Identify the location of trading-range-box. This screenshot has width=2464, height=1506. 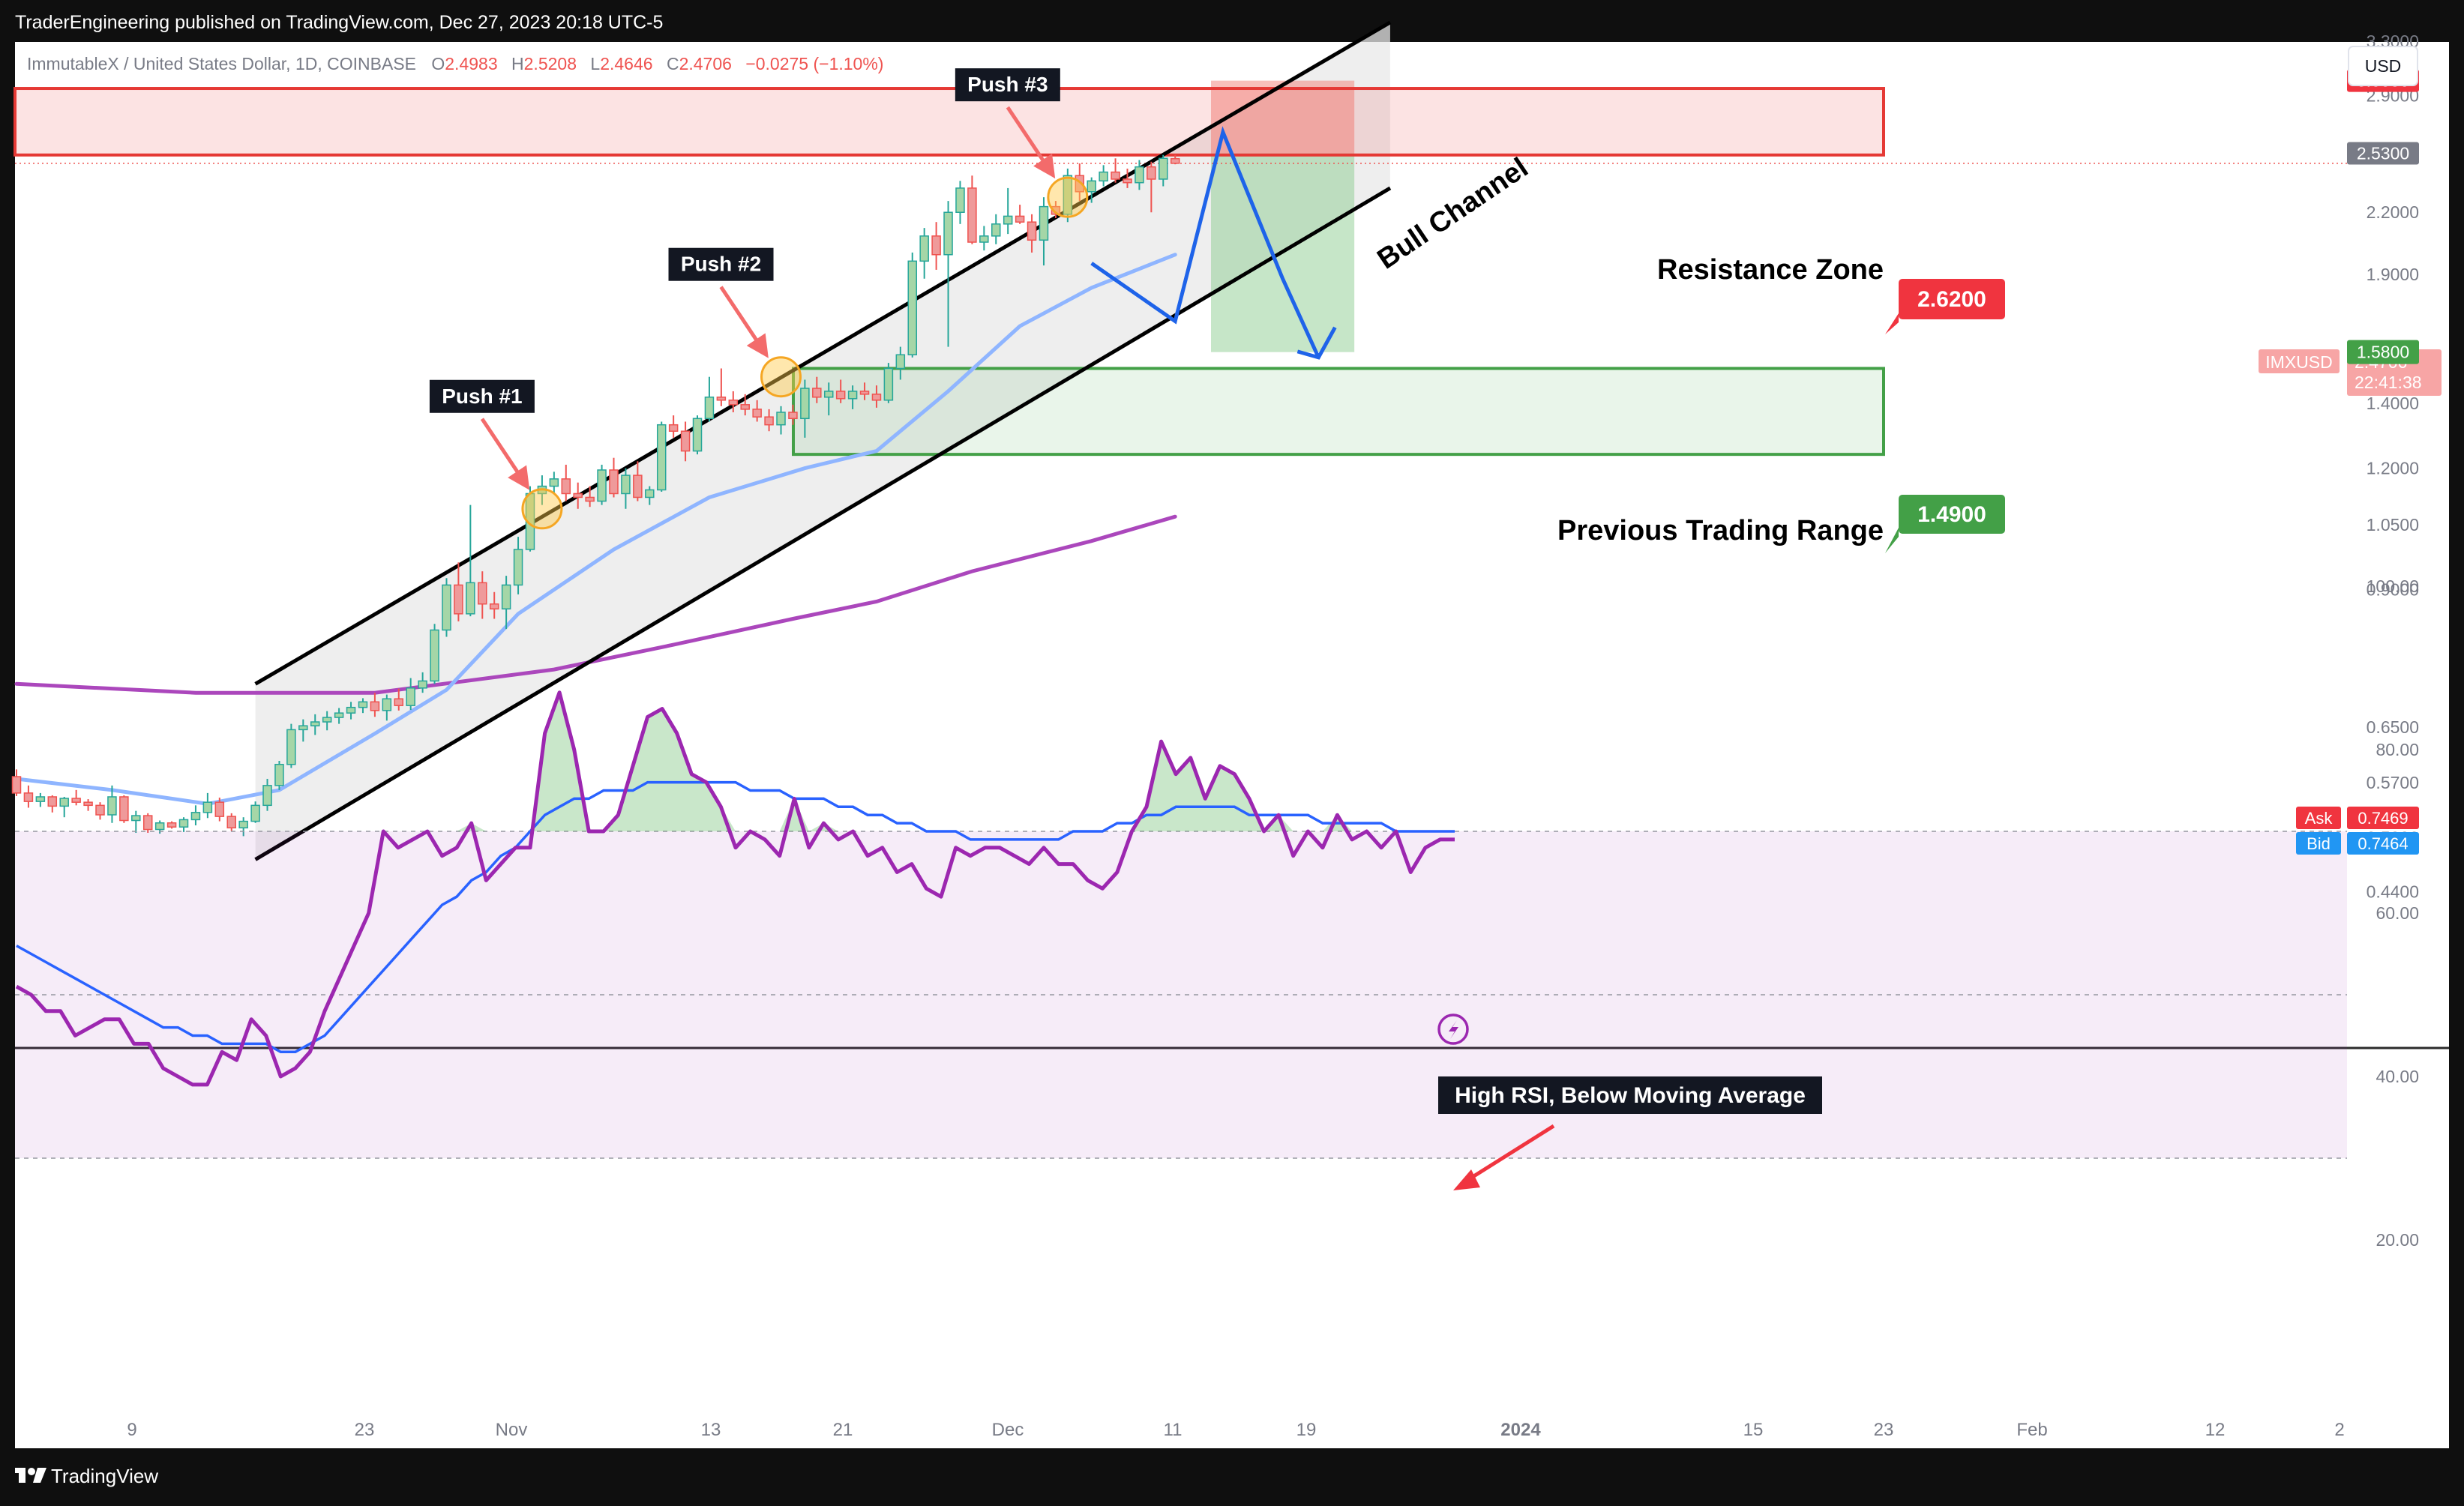
(1338, 412).